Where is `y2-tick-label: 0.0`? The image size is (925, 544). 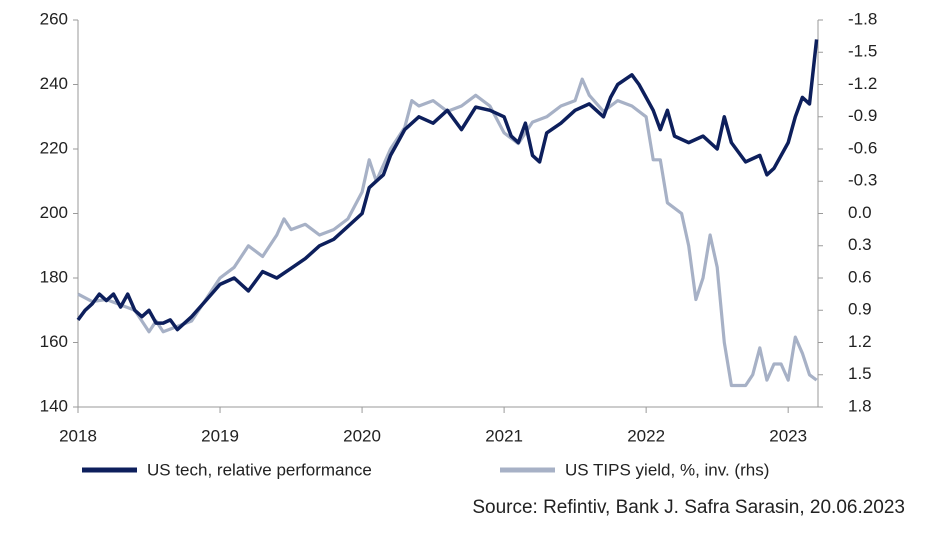 y2-tick-label: 0.0 is located at coordinates (860, 212).